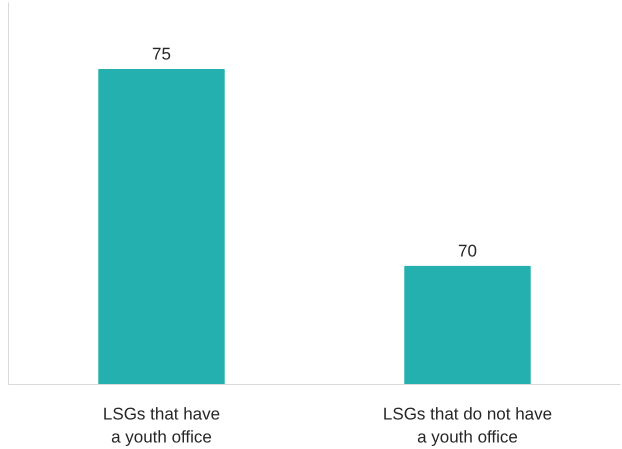 The height and width of the screenshot is (449, 622). Describe the element at coordinates (467, 425) in the screenshot. I see `x-tick-label: LSGs that do not have a youth office` at that location.